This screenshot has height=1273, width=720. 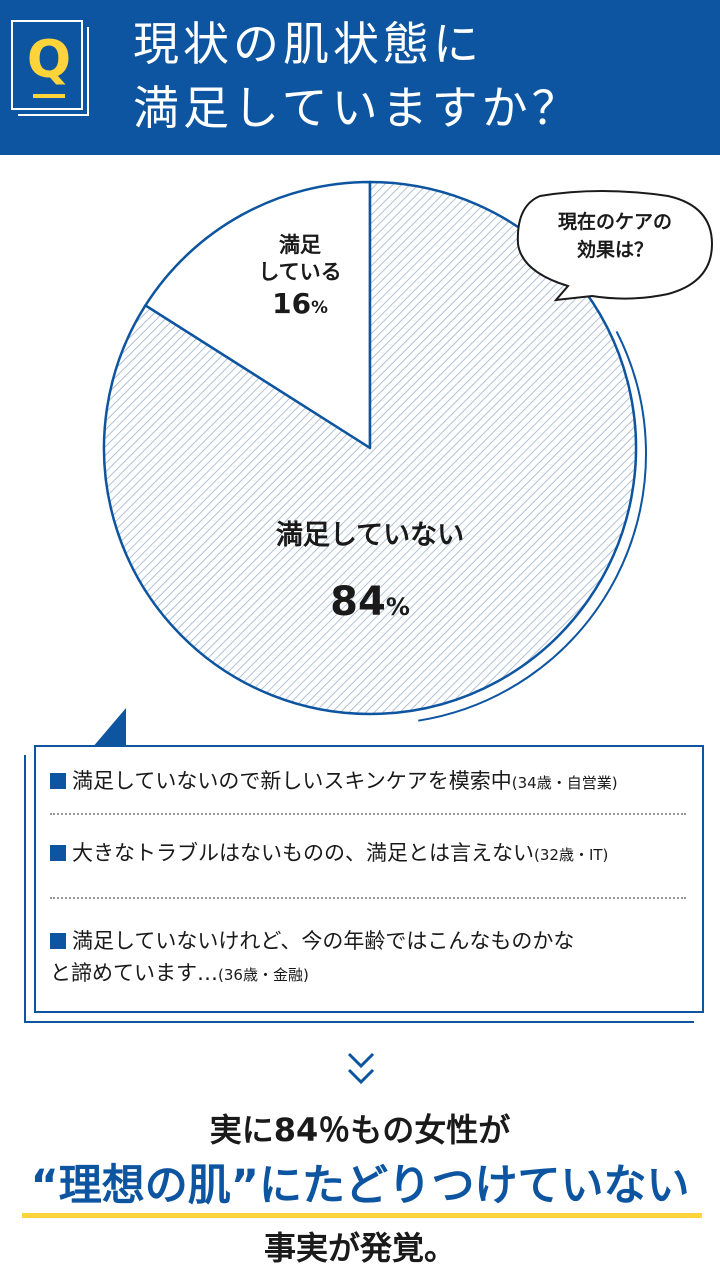 What do you see at coordinates (615, 236) in the screenshot?
I see `speech-bubble-text: 現在のケアの 効果は？` at bounding box center [615, 236].